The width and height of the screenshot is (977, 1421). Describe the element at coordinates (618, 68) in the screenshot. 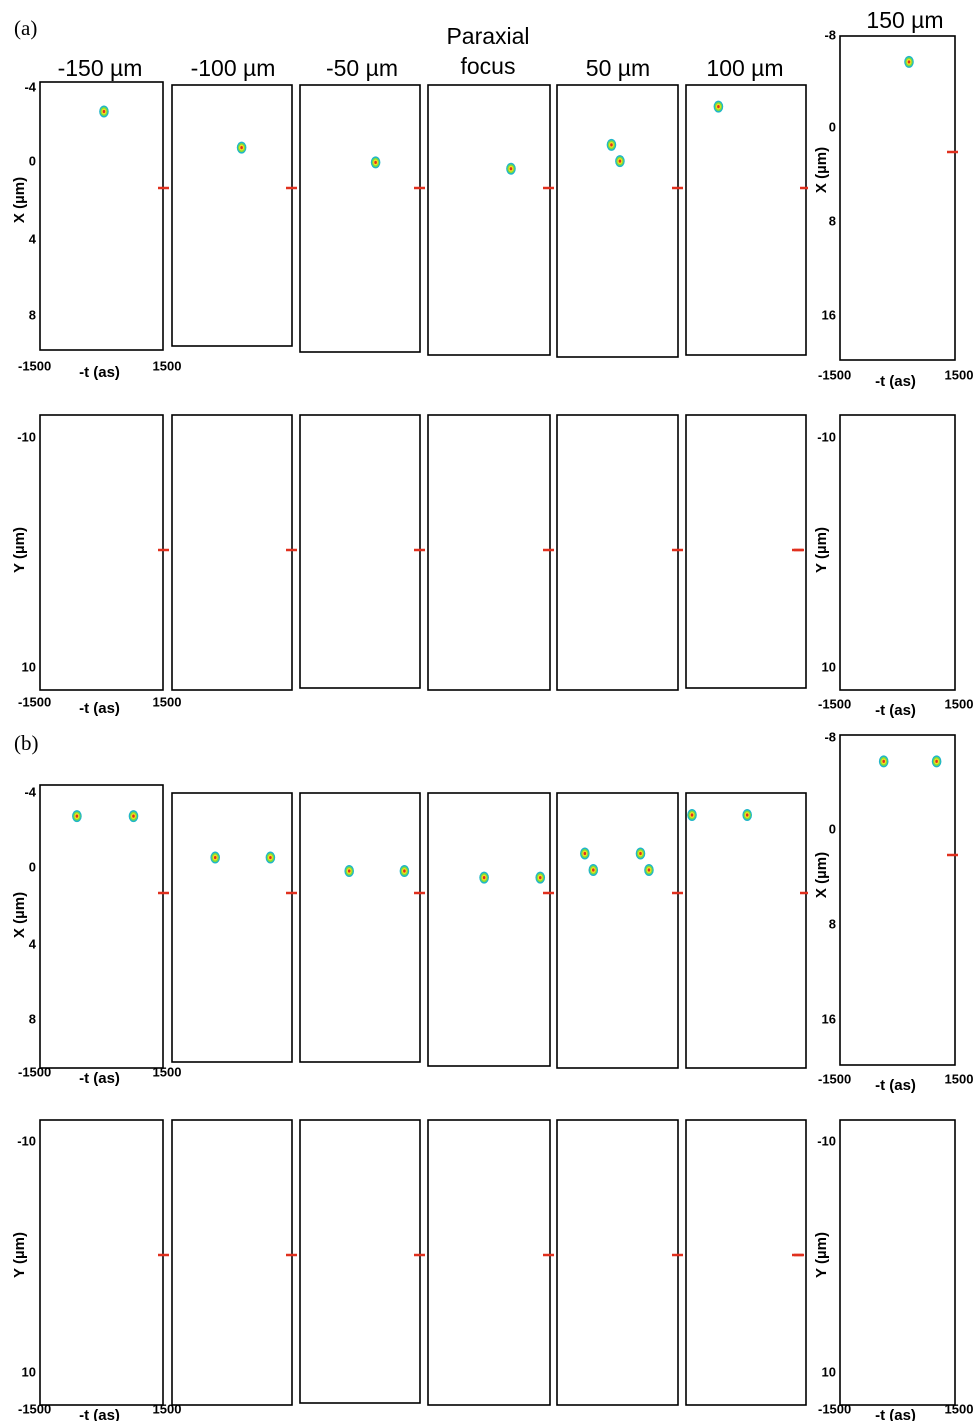

I see `column-header: 50 µm` at that location.